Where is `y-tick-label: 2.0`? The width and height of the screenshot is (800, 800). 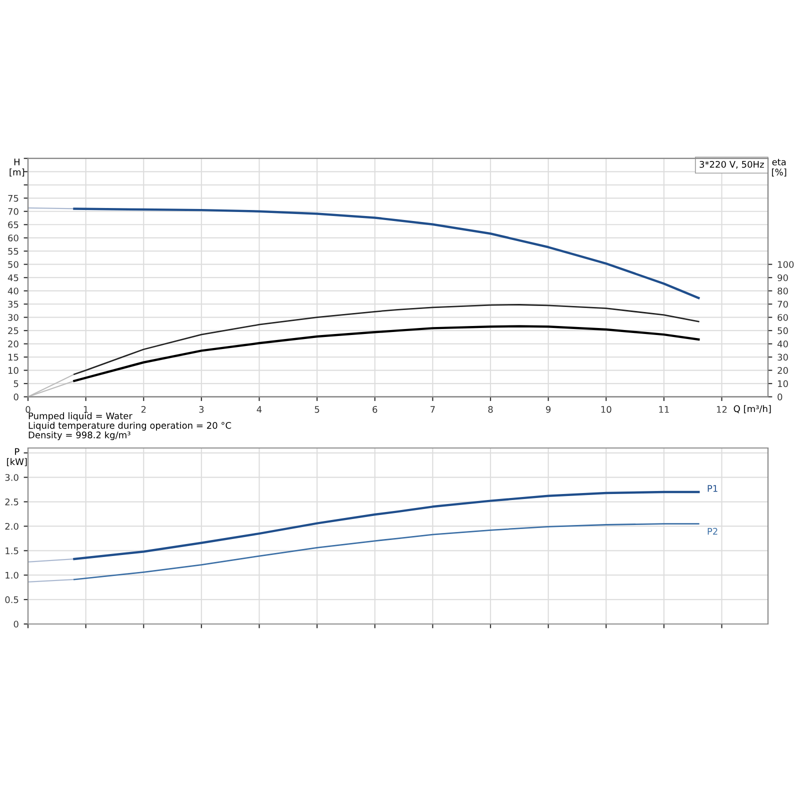 y-tick-label: 2.0 is located at coordinates (11, 526).